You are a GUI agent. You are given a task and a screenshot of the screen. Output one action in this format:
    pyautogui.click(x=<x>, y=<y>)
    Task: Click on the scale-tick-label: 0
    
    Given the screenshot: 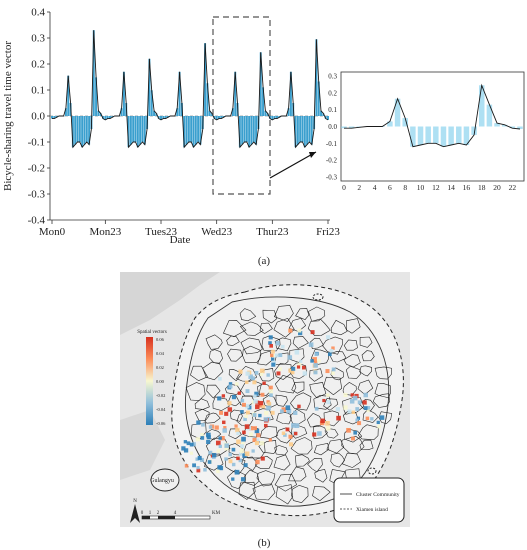 What is the action you would take?
    pyautogui.click(x=142, y=513)
    